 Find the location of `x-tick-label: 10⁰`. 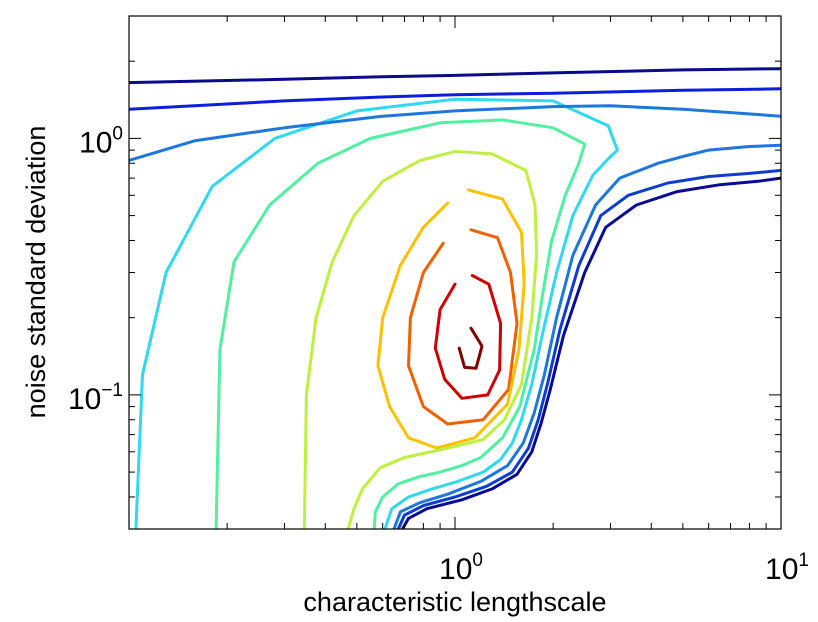

x-tick-label: 10⁰ is located at coordinates (461, 568).